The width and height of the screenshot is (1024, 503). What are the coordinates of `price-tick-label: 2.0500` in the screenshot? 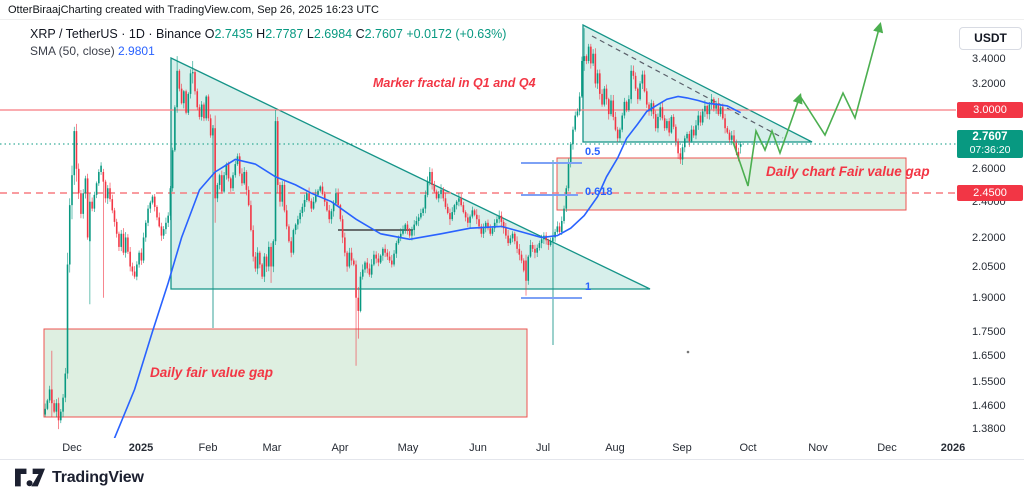 It's located at (989, 267).